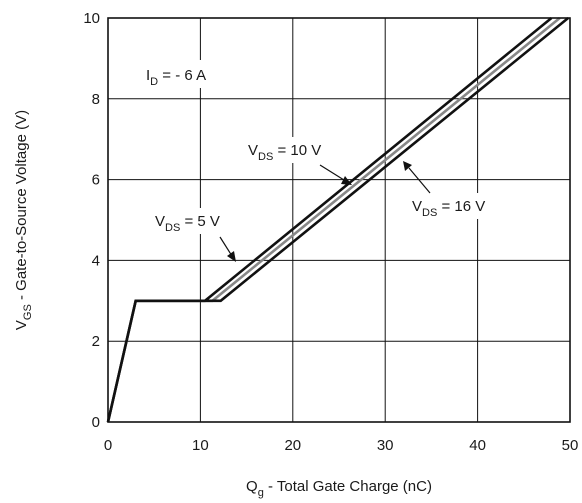  I want to click on x-tick-label: 10, so click(200, 445).